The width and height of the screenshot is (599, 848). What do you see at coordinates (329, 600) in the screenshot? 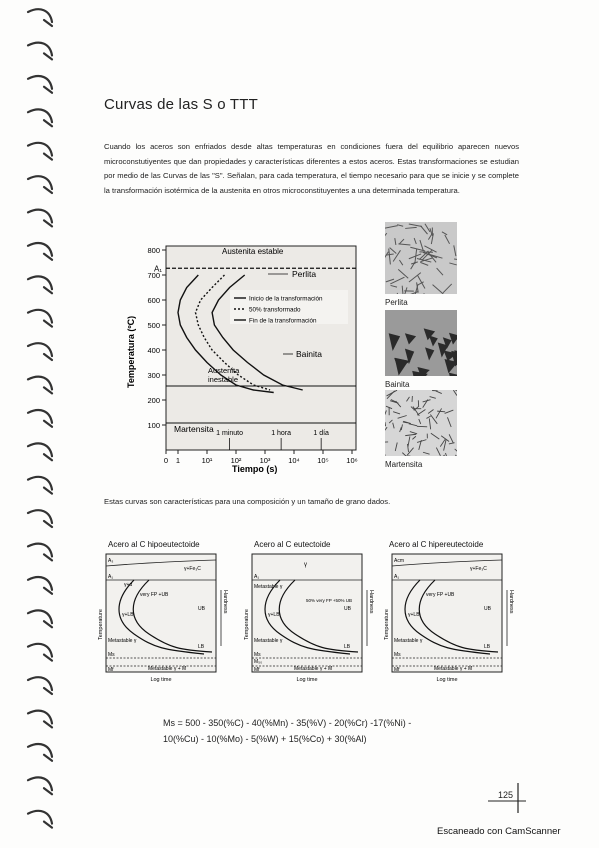
I see `fp50-label: 50% very FP +50% UB` at bounding box center [329, 600].